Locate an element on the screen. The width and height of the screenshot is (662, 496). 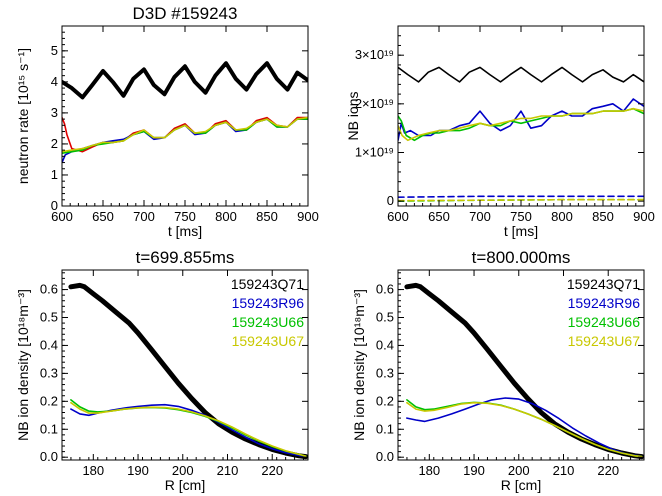
chart-title: t=699.855ms is located at coordinates (185, 257).